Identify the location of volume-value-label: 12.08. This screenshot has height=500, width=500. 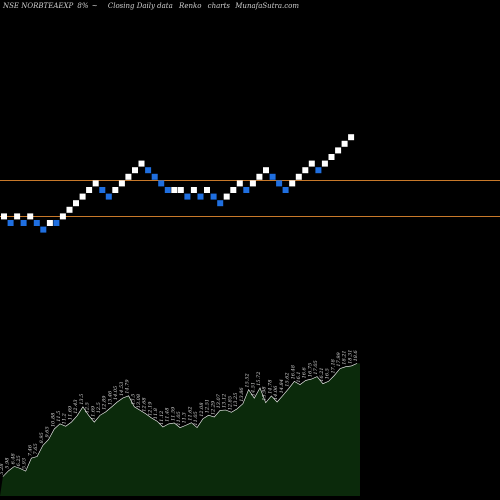
(202, 409).